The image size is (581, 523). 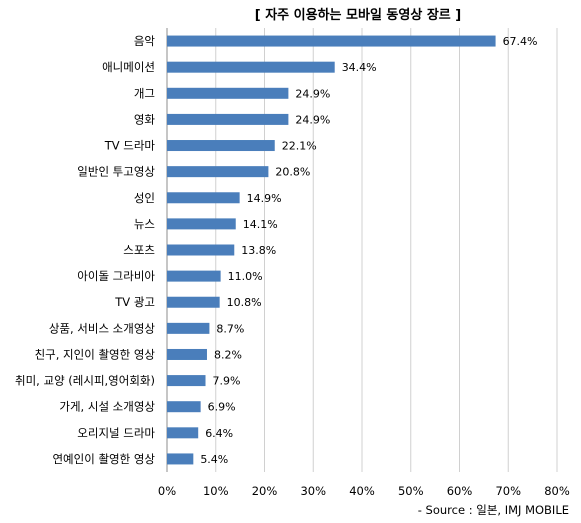 What do you see at coordinates (299, 146) in the screenshot?
I see `data-label: 22.1%` at bounding box center [299, 146].